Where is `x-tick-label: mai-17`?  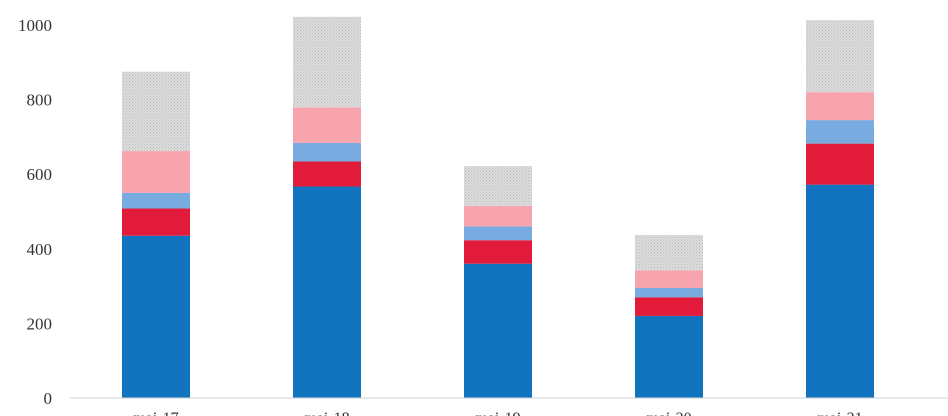 x-tick-label: mai-17 is located at coordinates (155, 413).